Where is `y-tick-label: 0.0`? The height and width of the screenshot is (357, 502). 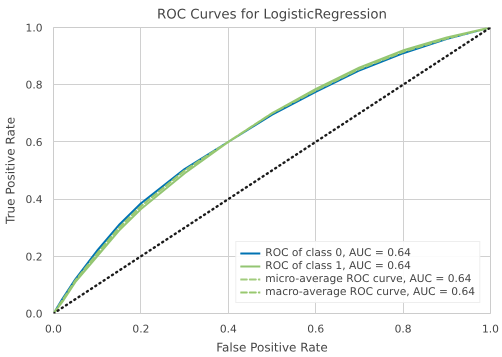
y-tick-label: 0.0 is located at coordinates (34, 314).